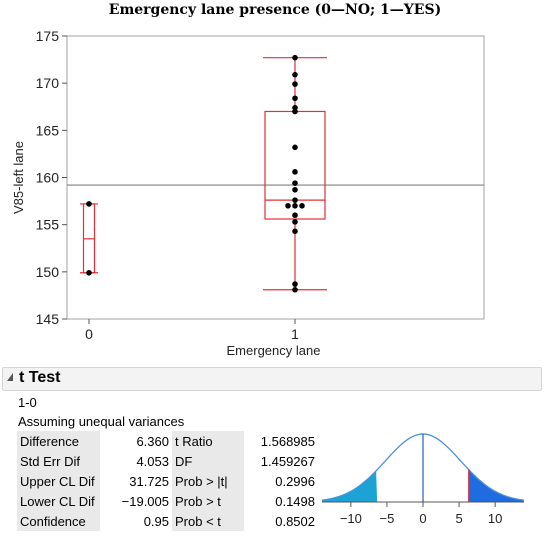  Describe the element at coordinates (281, 461) in the screenshot. I see `stat-value: 1.459267` at that location.